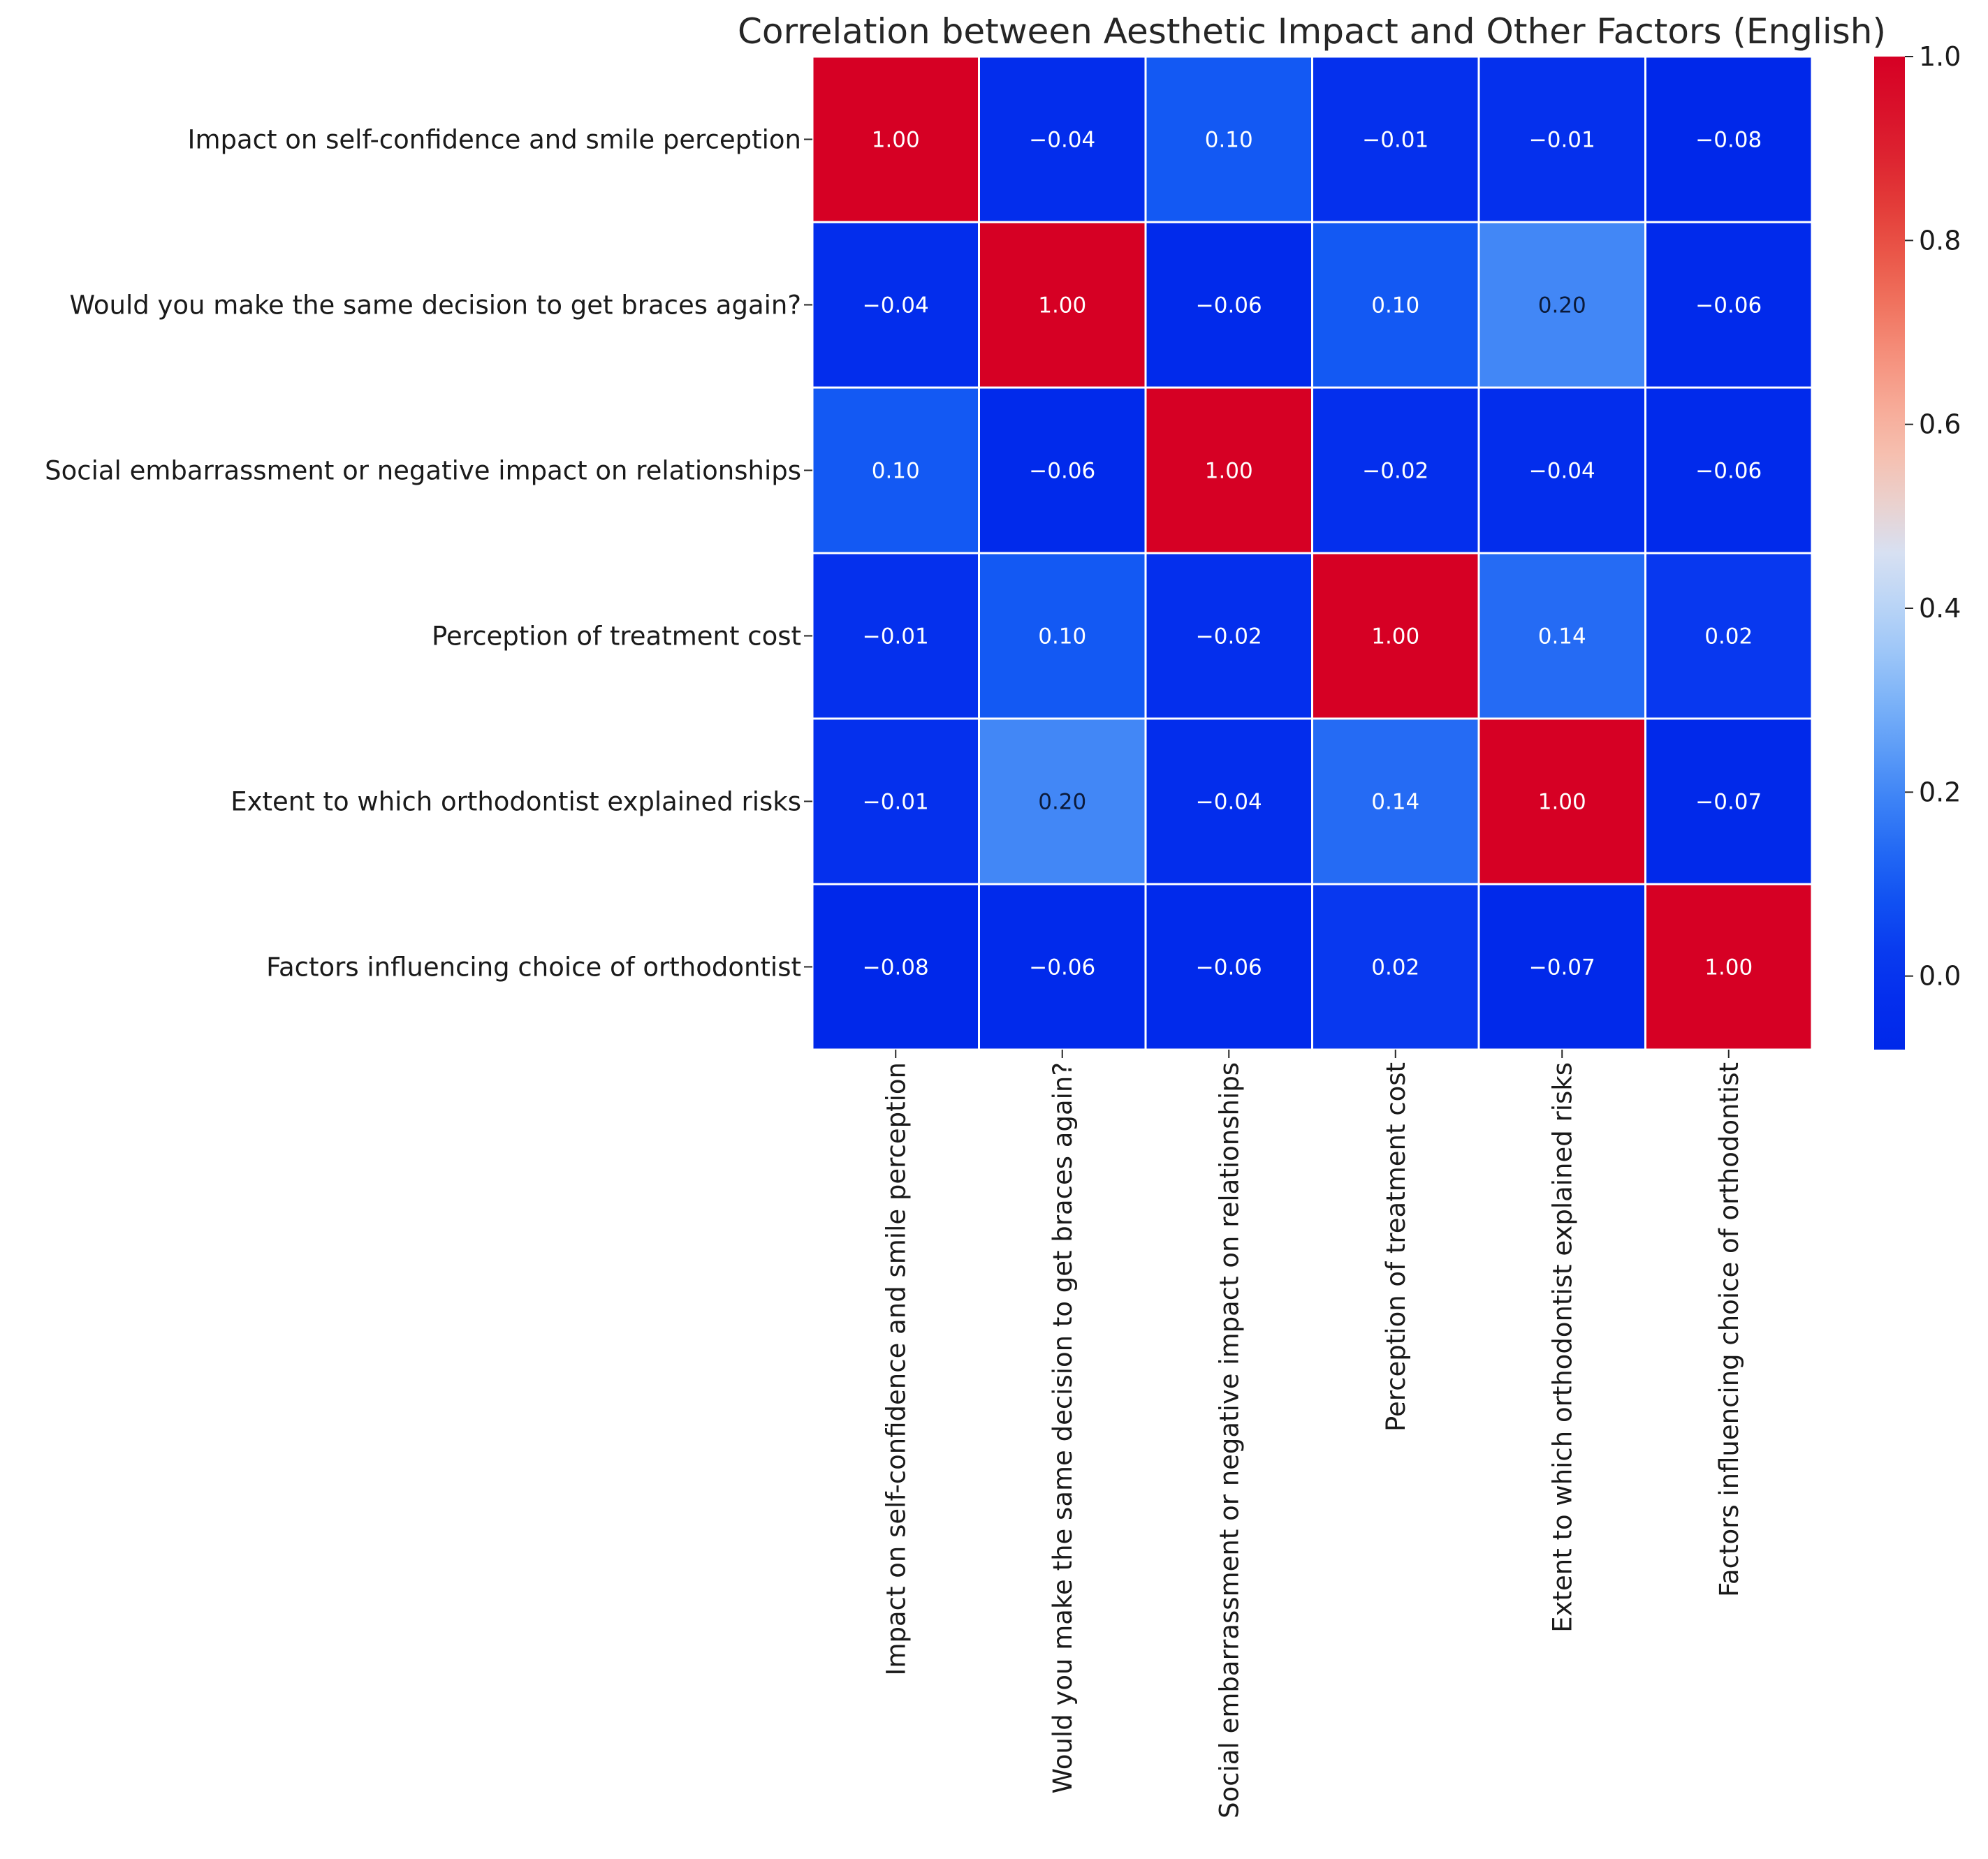 Image resolution: width=1988 pixels, height=1859 pixels. What do you see at coordinates (1889, 553) in the screenshot?
I see `colorbar-gradient` at bounding box center [1889, 553].